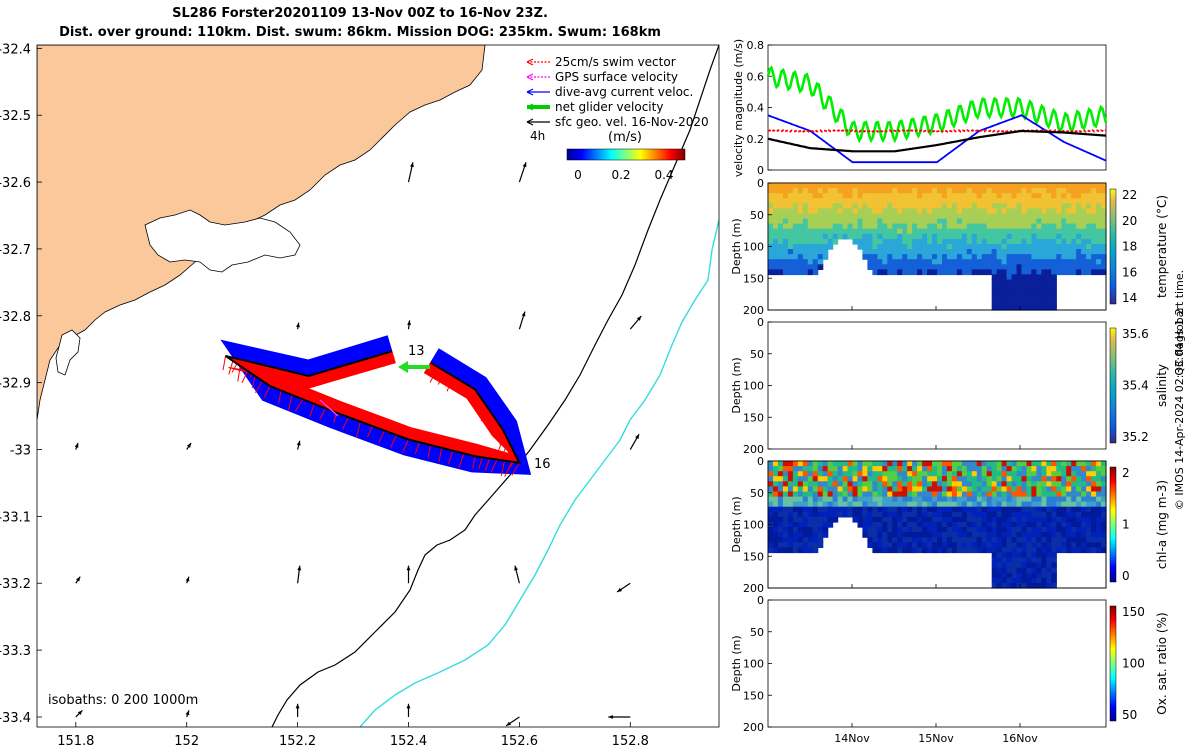 Image resolution: width=1200 pixels, height=750 pixels. What do you see at coordinates (920, 108) in the screenshot?
I see `velocity-panel: 00.20.40.60.8 velocity magnitude (m/s)` at bounding box center [920, 108].